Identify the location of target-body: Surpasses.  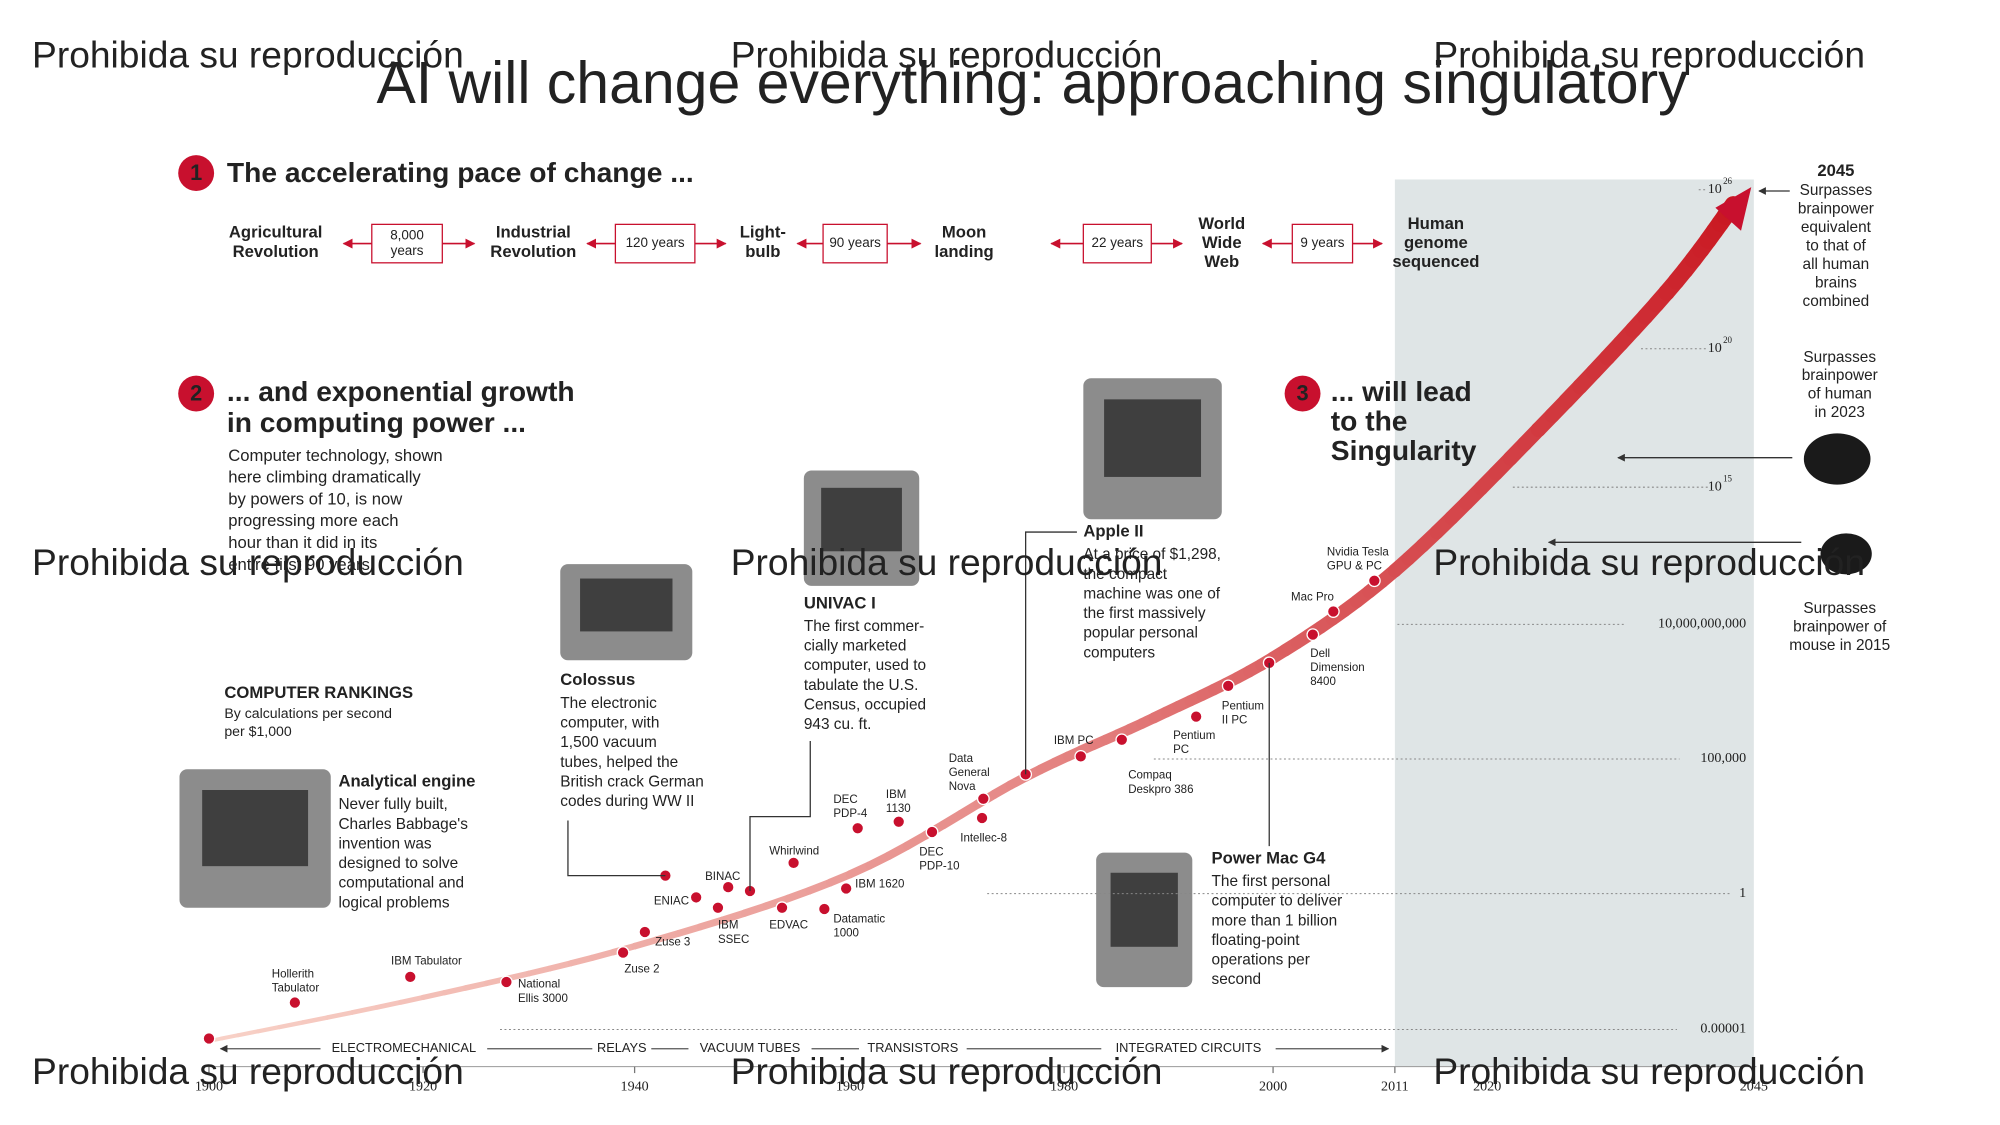
(1836, 190).